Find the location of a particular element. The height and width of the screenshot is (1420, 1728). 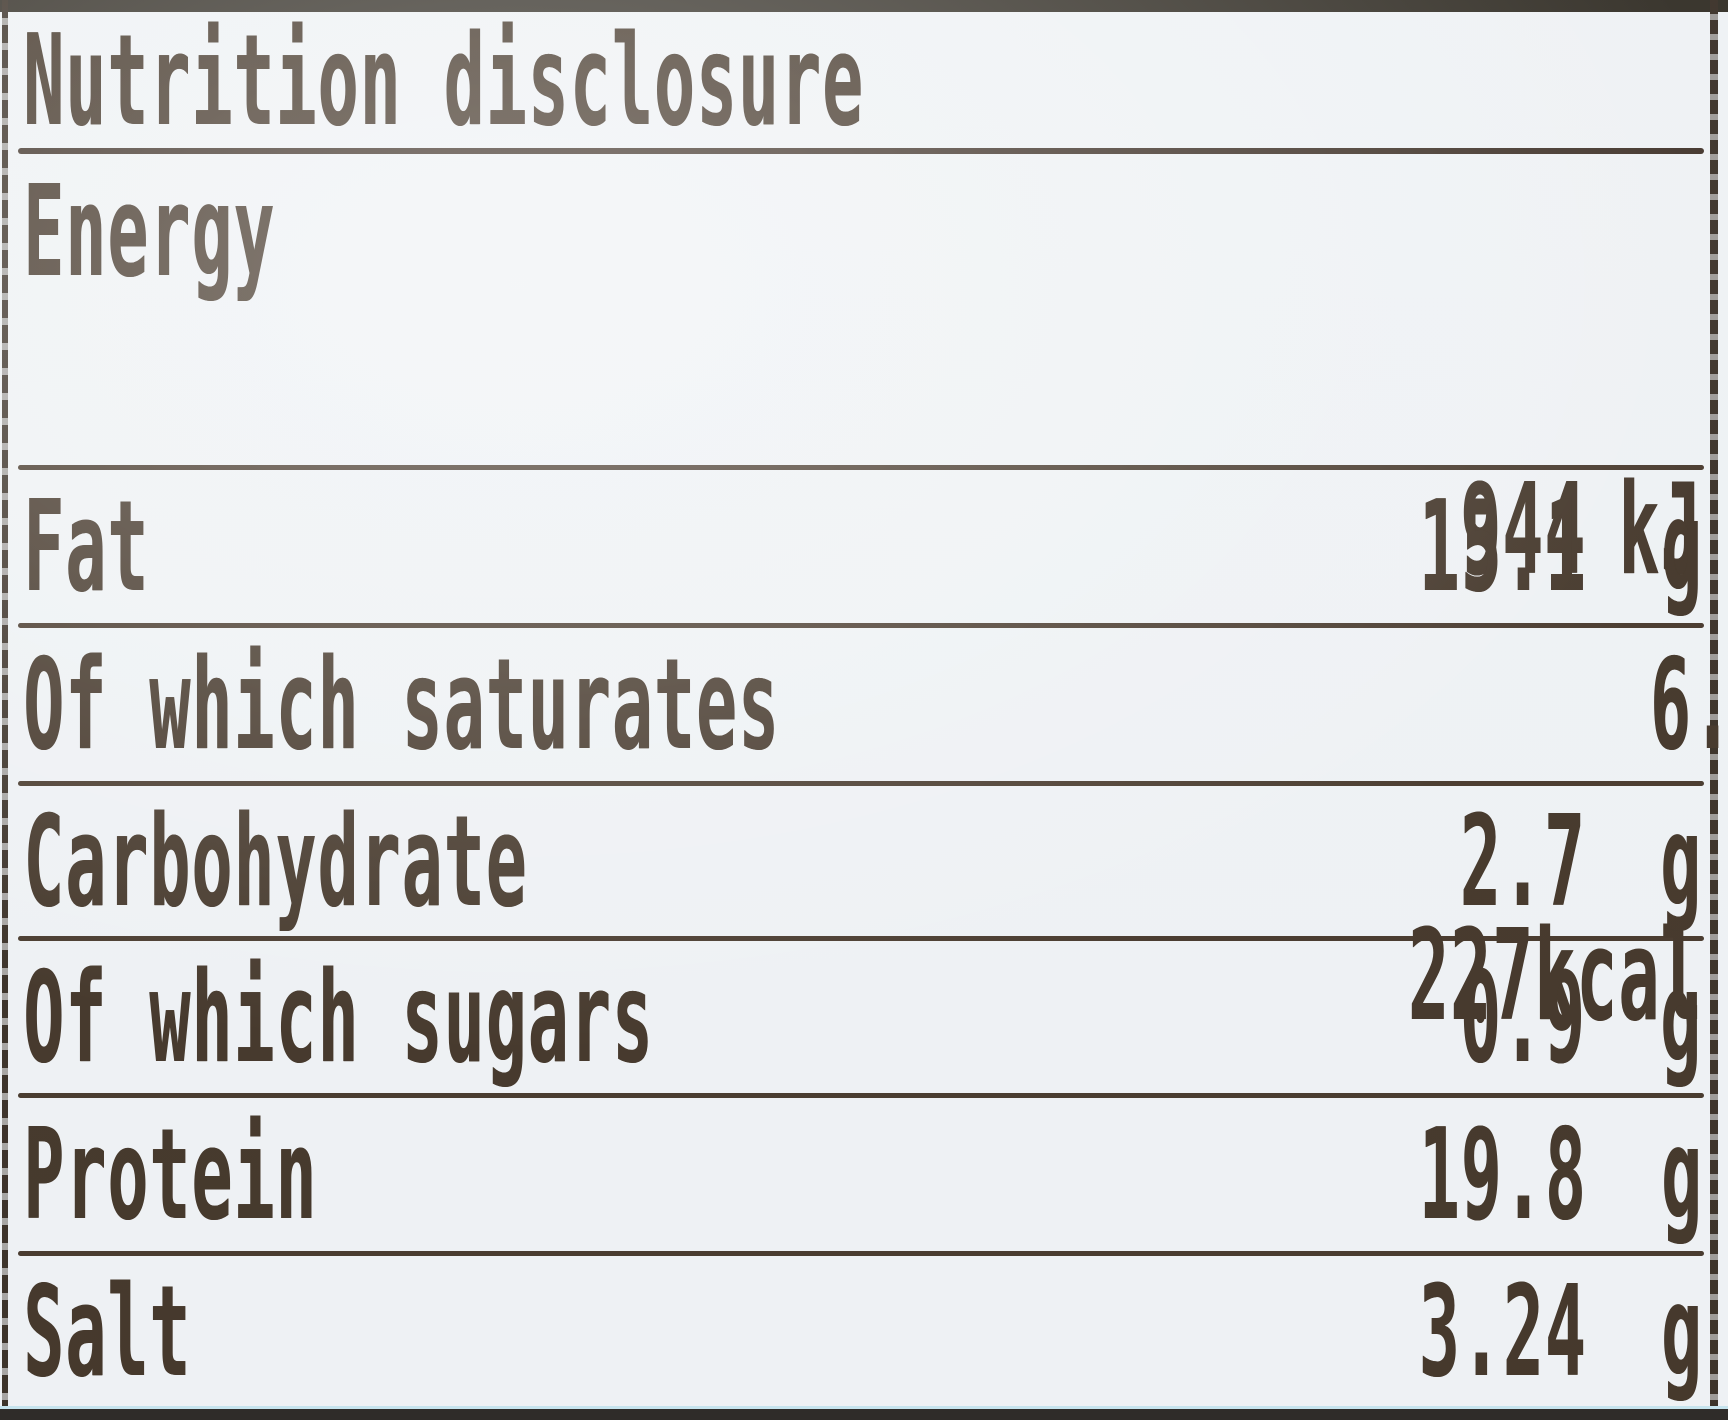

bottom-dark-band is located at coordinates (864, 1414).